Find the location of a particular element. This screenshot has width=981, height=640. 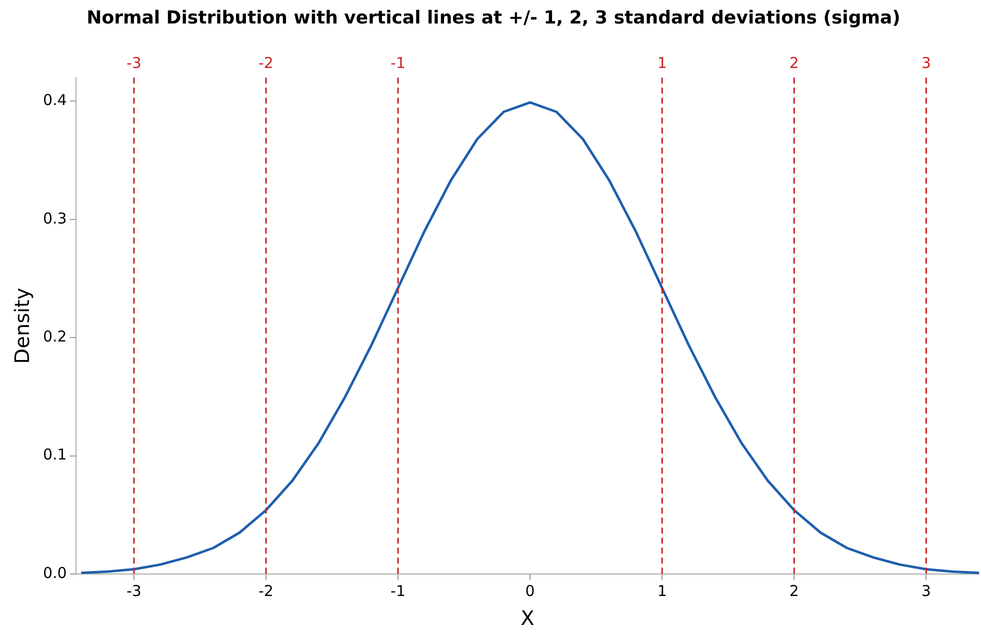

ref-line-label: 2 is located at coordinates (794, 63).